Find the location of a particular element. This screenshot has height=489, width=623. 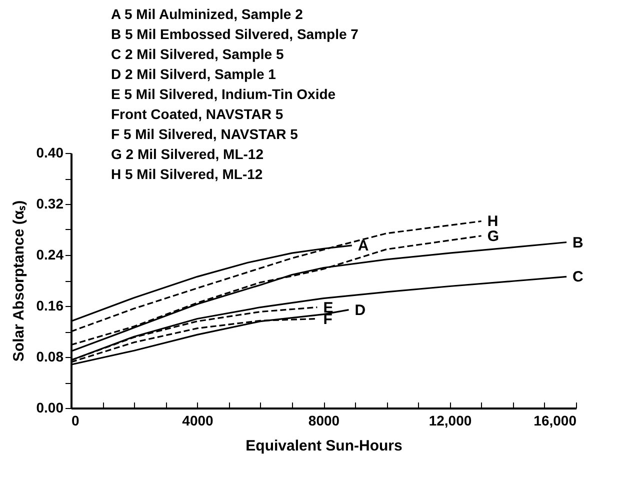

text: B 5 Mil Embossed Silvered, Sample 7 is located at coordinates (235, 34).